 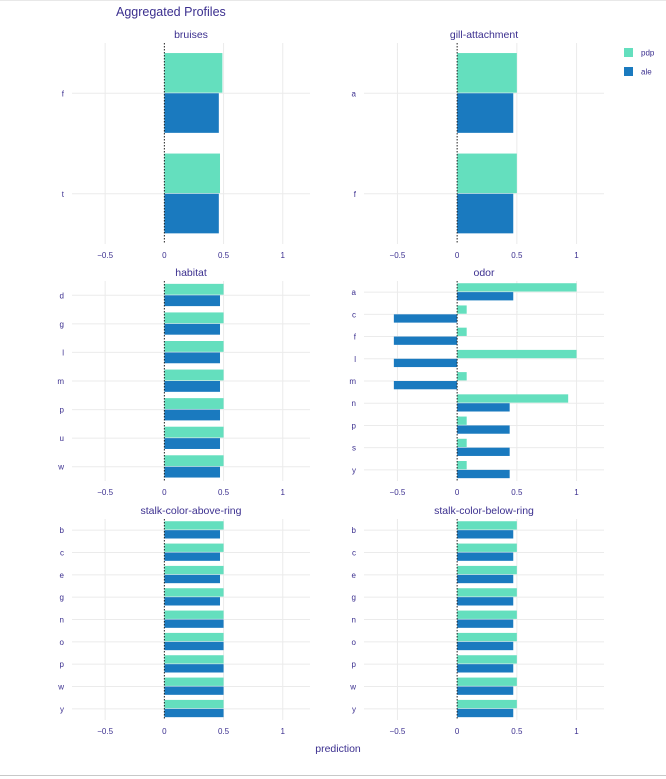 What do you see at coordinates (484, 35) in the screenshot?
I see `panel-gill-attachment-title: gill-attachment` at bounding box center [484, 35].